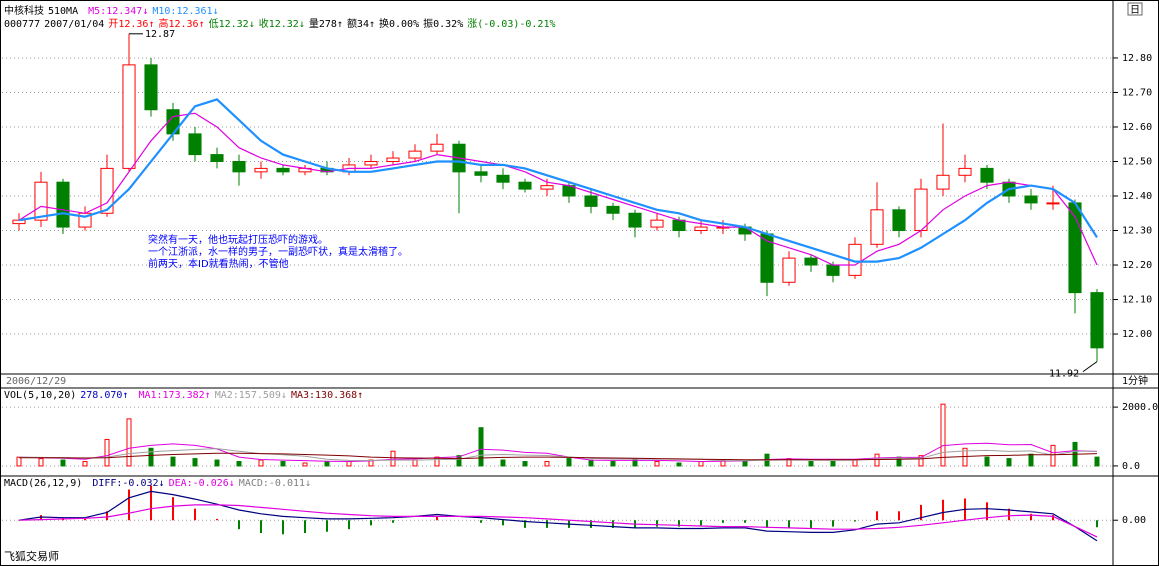 This screenshot has width=1159, height=566. Describe the element at coordinates (1135, 380) in the screenshot. I see `period-label: 1分钟` at that location.